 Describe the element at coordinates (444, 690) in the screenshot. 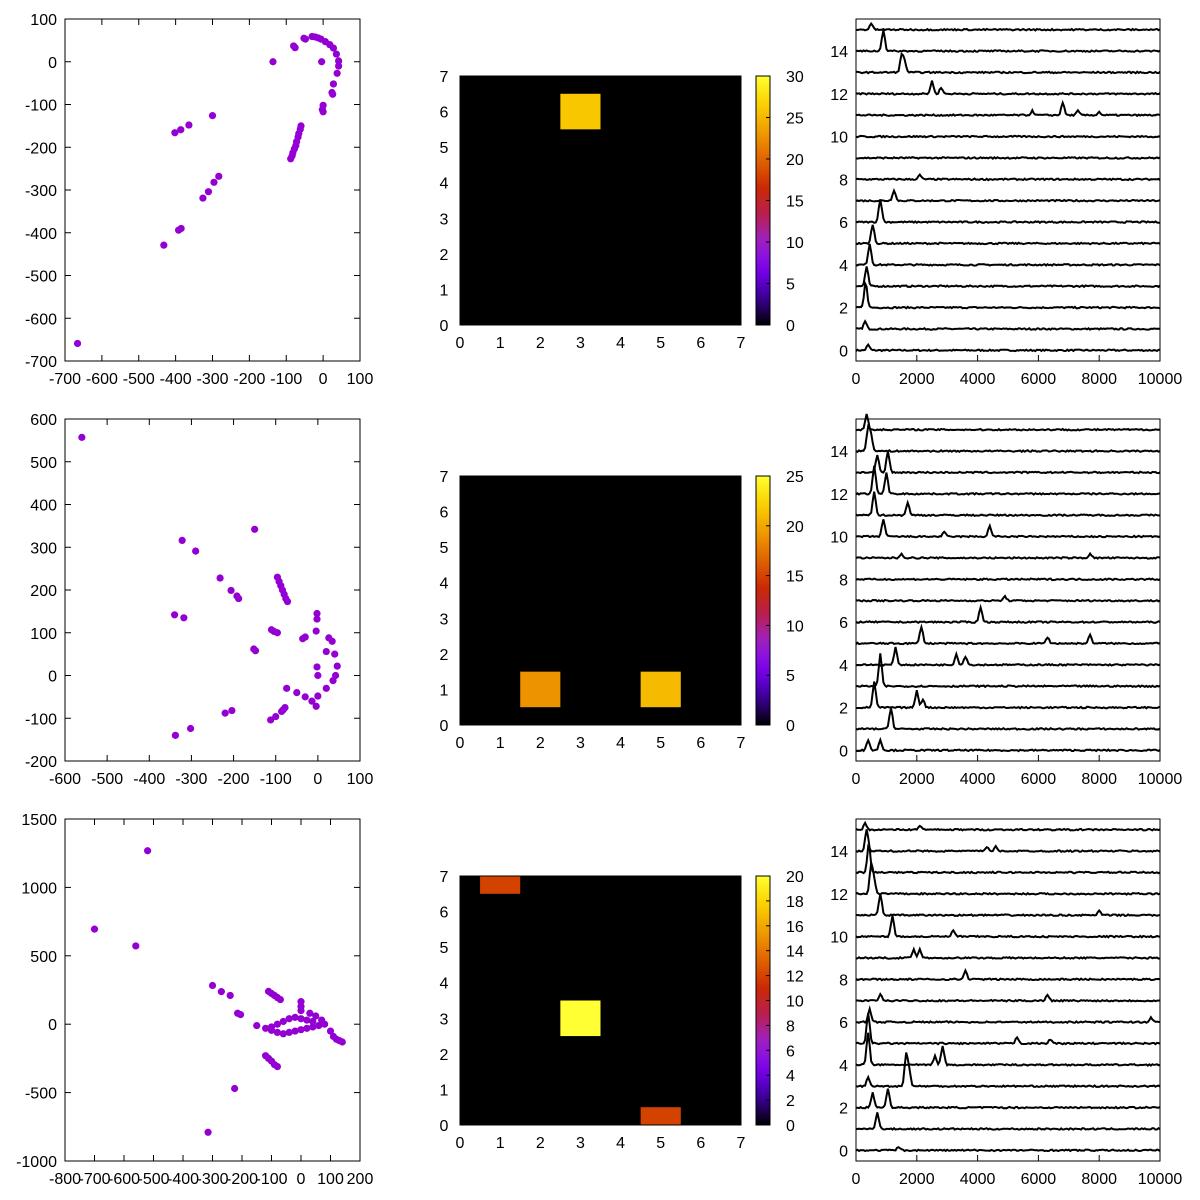

I see `y-tick-label: 1` at that location.